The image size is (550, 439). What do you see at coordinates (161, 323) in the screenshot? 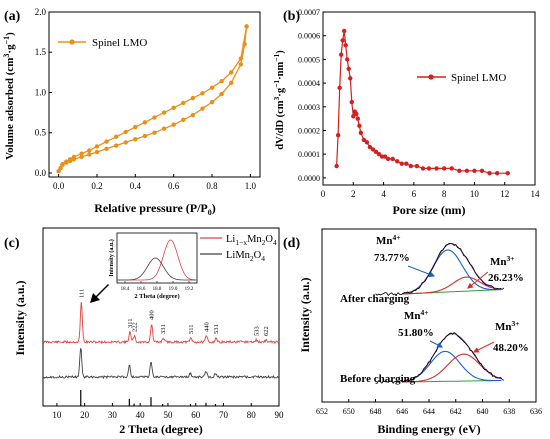
I see `panel-c-red-pattern` at bounding box center [161, 323].